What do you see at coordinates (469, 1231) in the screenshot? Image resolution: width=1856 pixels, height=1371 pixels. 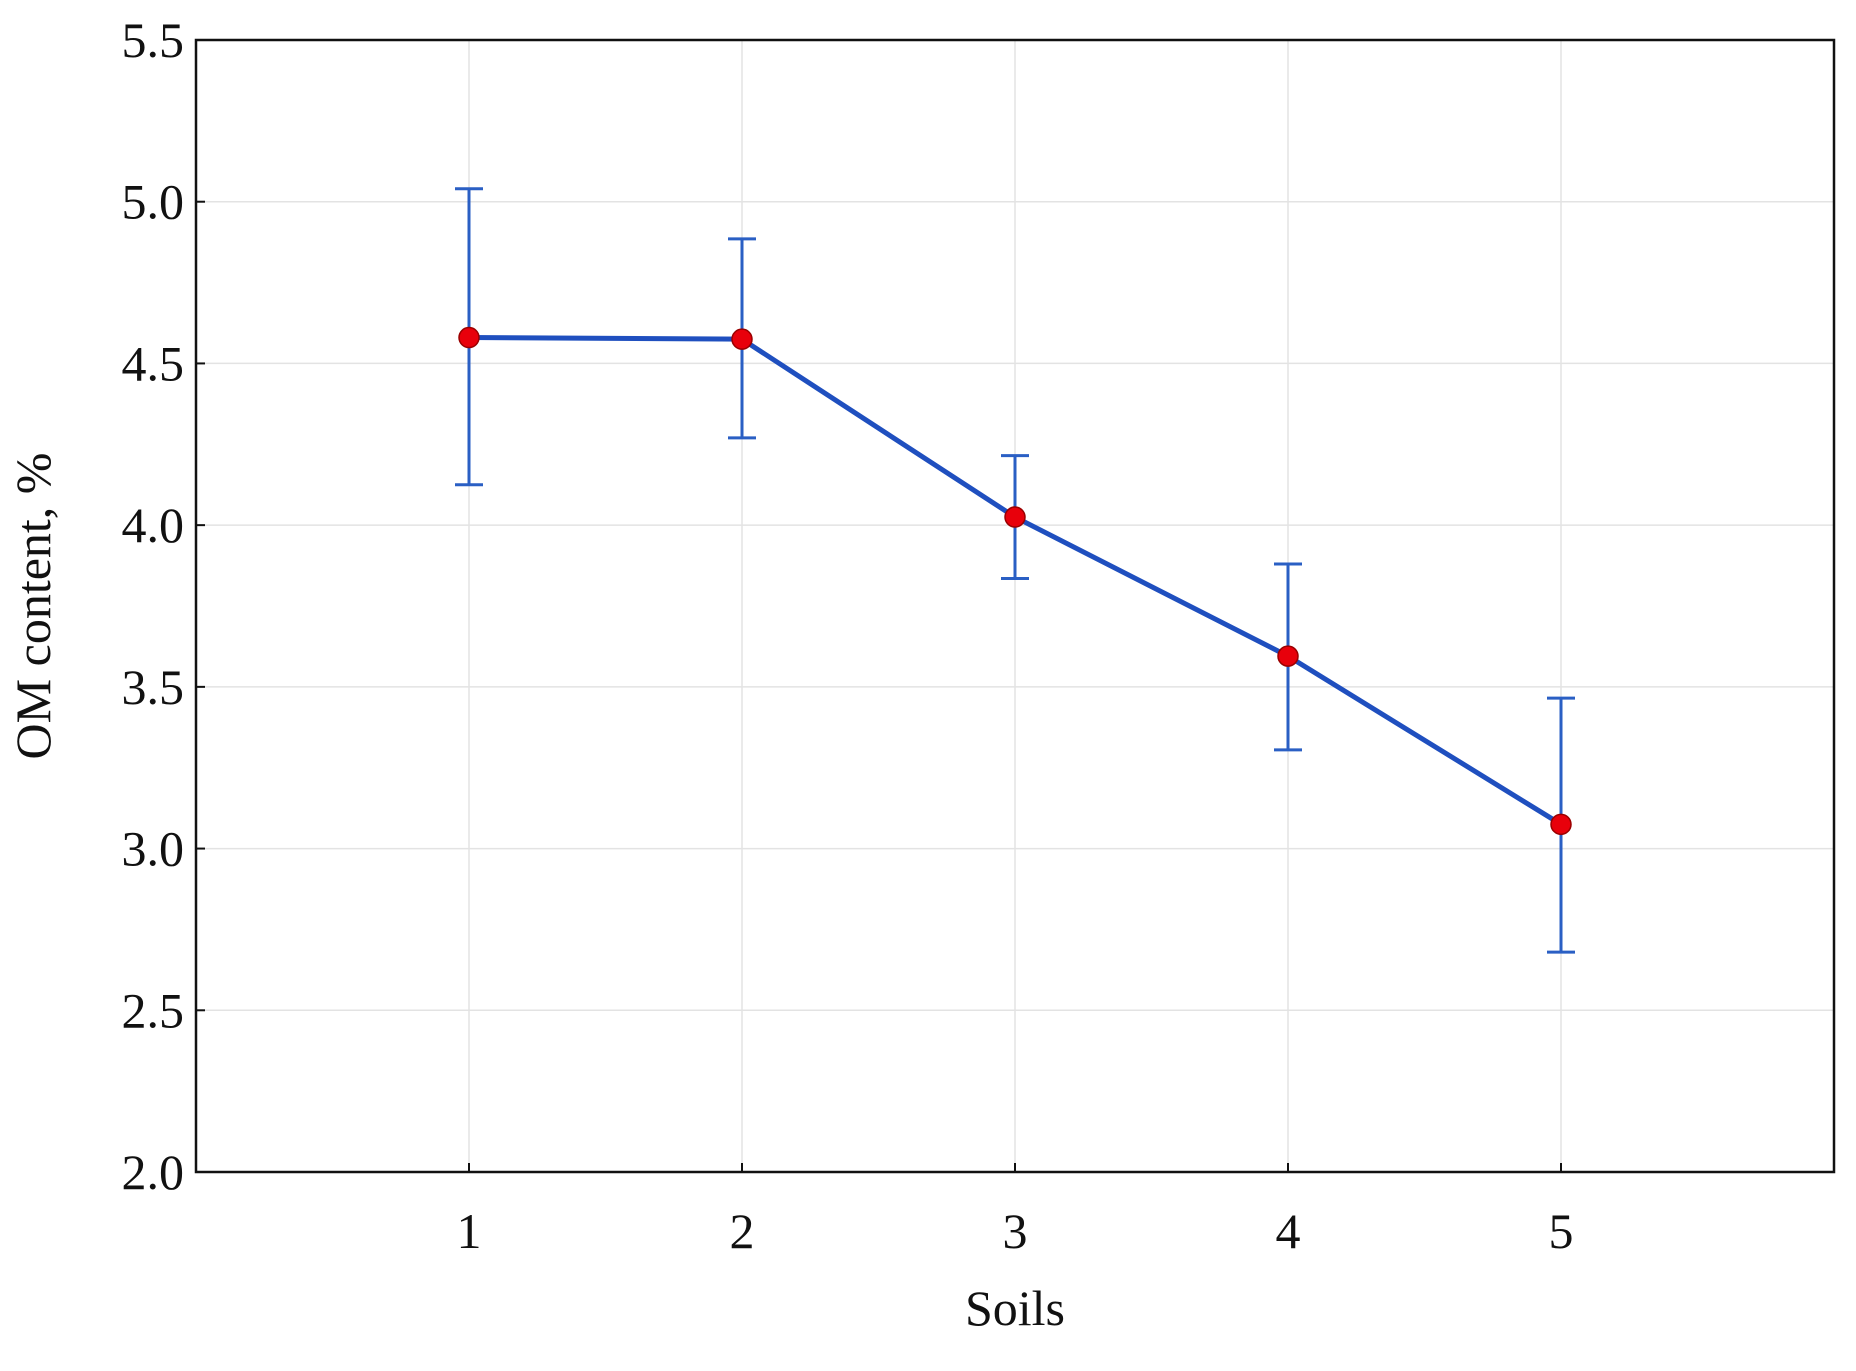 I see `x-tick-label: 1` at bounding box center [469, 1231].